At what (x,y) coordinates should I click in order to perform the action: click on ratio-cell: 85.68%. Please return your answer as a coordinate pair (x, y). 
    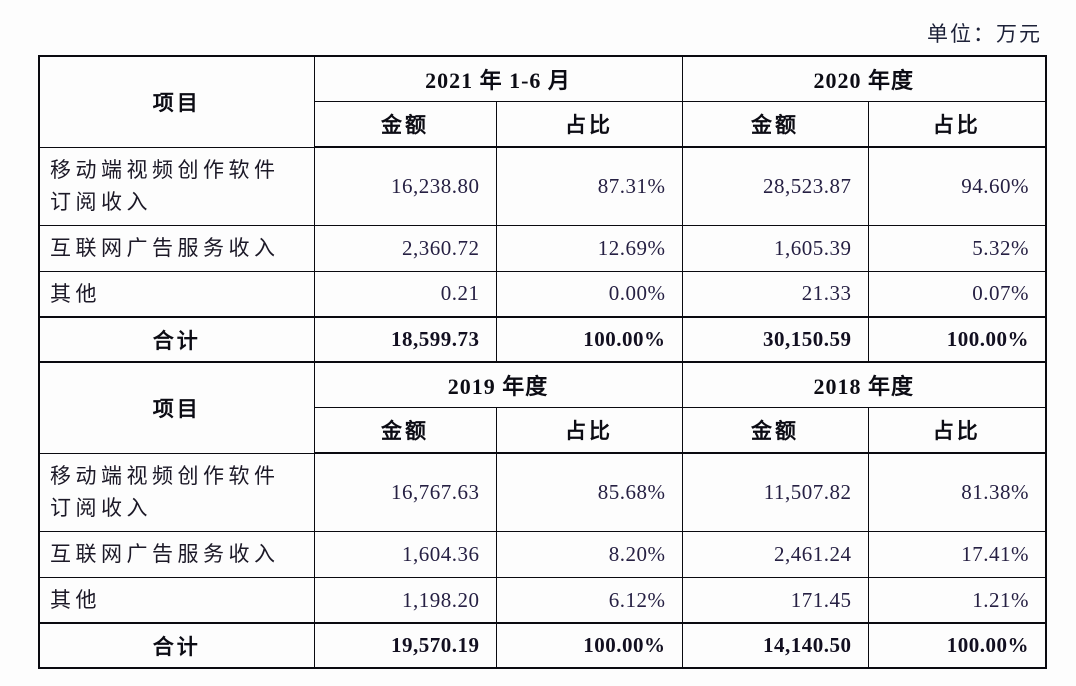
    Looking at the image, I should click on (589, 492).